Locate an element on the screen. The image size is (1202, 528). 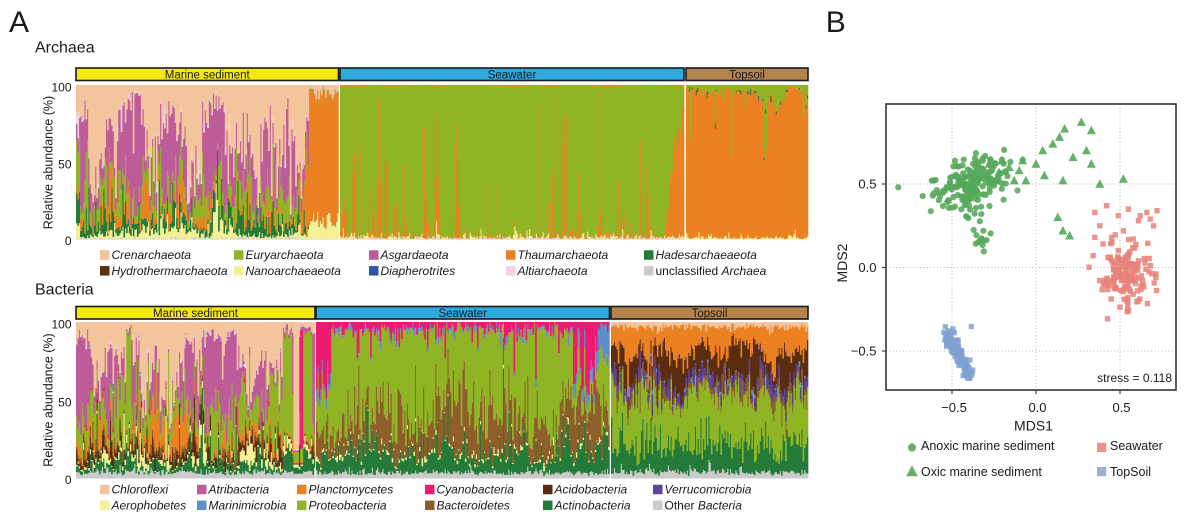
svg-text: Verrucomicrobia is located at coordinates (708, 490).